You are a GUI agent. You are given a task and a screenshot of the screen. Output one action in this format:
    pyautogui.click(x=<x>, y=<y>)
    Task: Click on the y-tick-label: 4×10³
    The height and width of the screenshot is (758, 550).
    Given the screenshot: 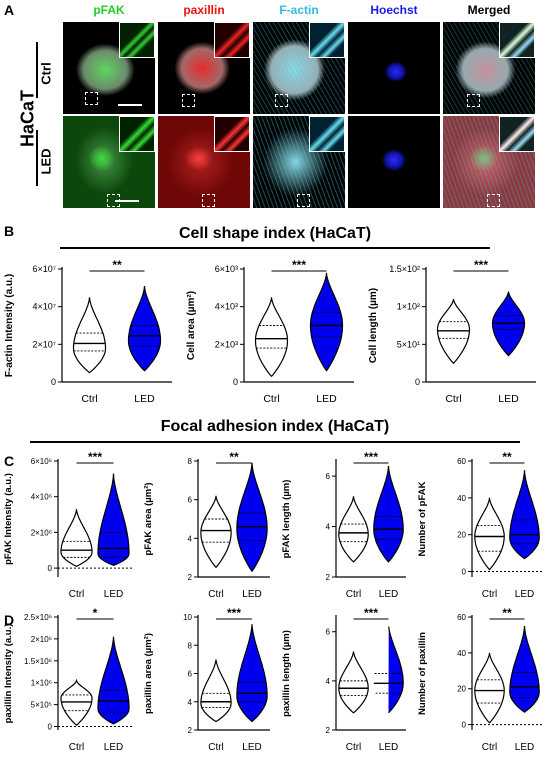 What is the action you would take?
    pyautogui.click(x=226, y=307)
    